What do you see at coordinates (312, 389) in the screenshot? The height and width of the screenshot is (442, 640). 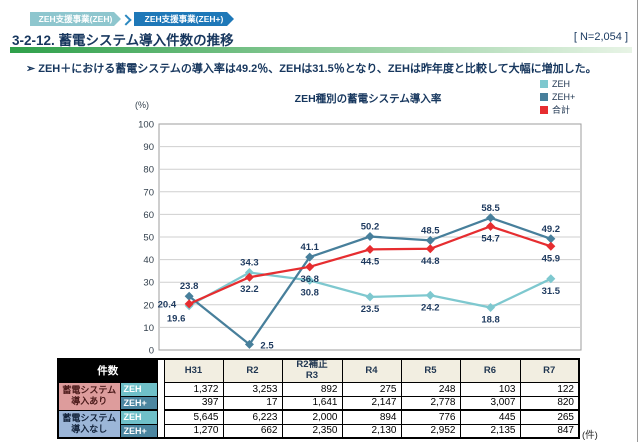 I see `table-cell: 892` at bounding box center [312, 389].